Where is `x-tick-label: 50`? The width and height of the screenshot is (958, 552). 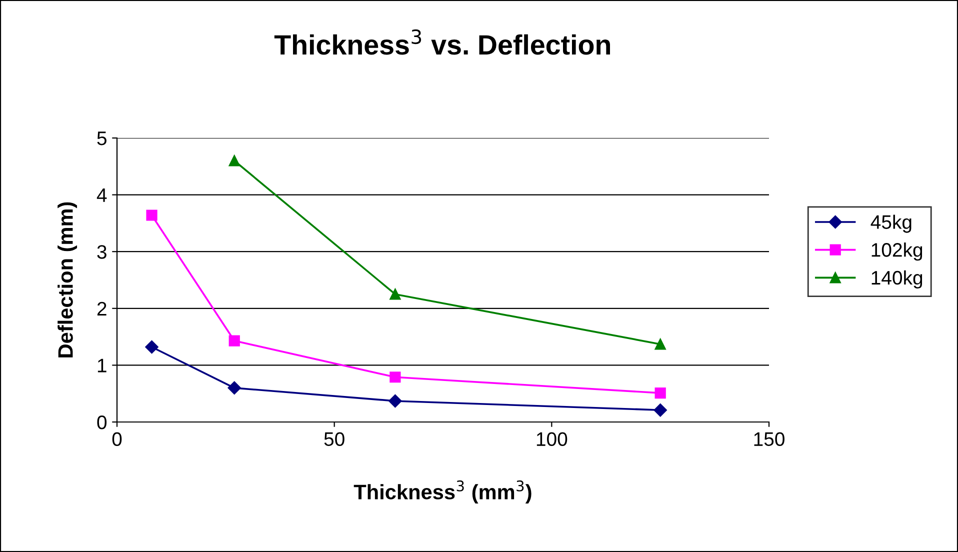
x-tick-label: 50 is located at coordinates (334, 439).